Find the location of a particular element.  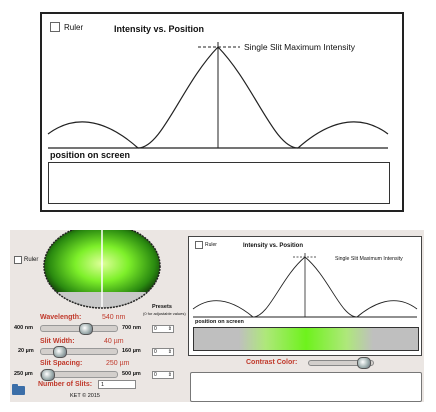

sim-position-label: position on screen is located at coordinates (219, 322).